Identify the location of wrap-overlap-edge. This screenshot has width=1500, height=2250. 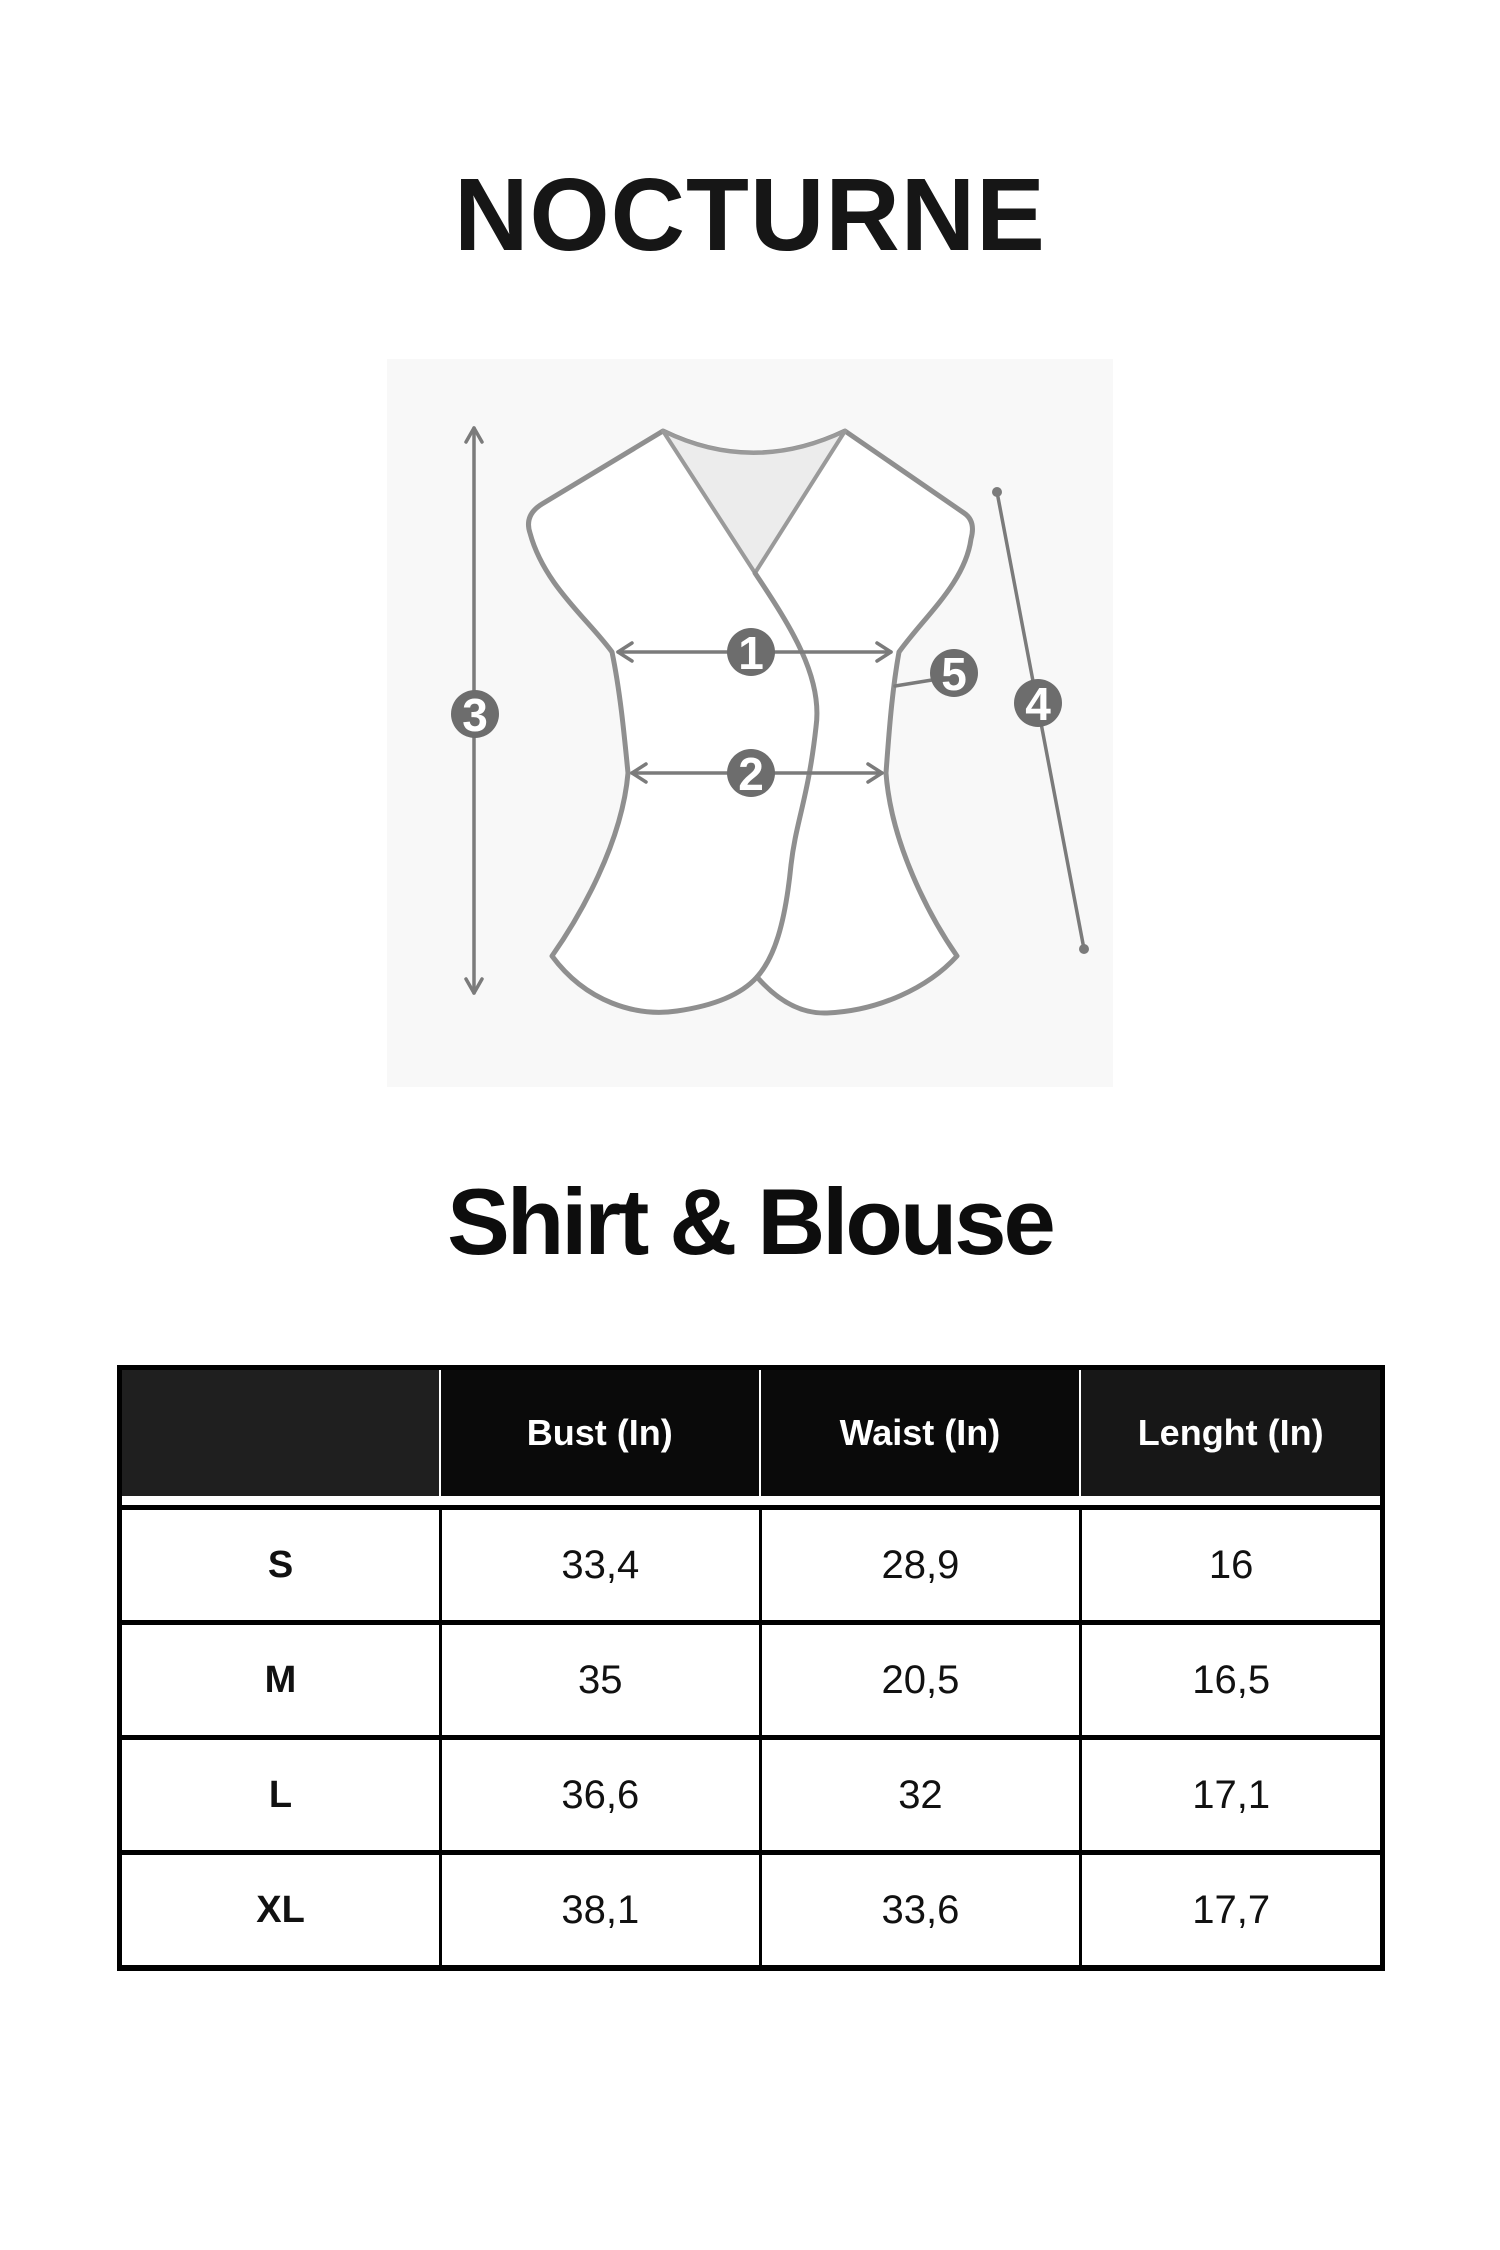
(786, 775).